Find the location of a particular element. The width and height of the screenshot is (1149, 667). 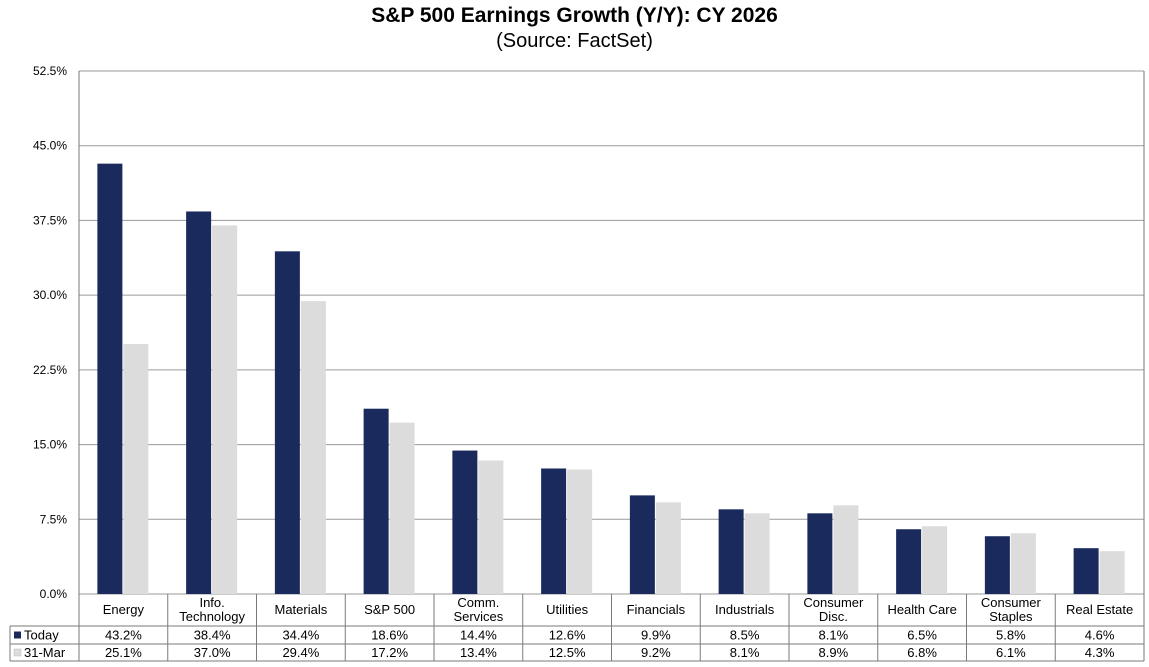

data-label: 8.9% is located at coordinates (834, 652).